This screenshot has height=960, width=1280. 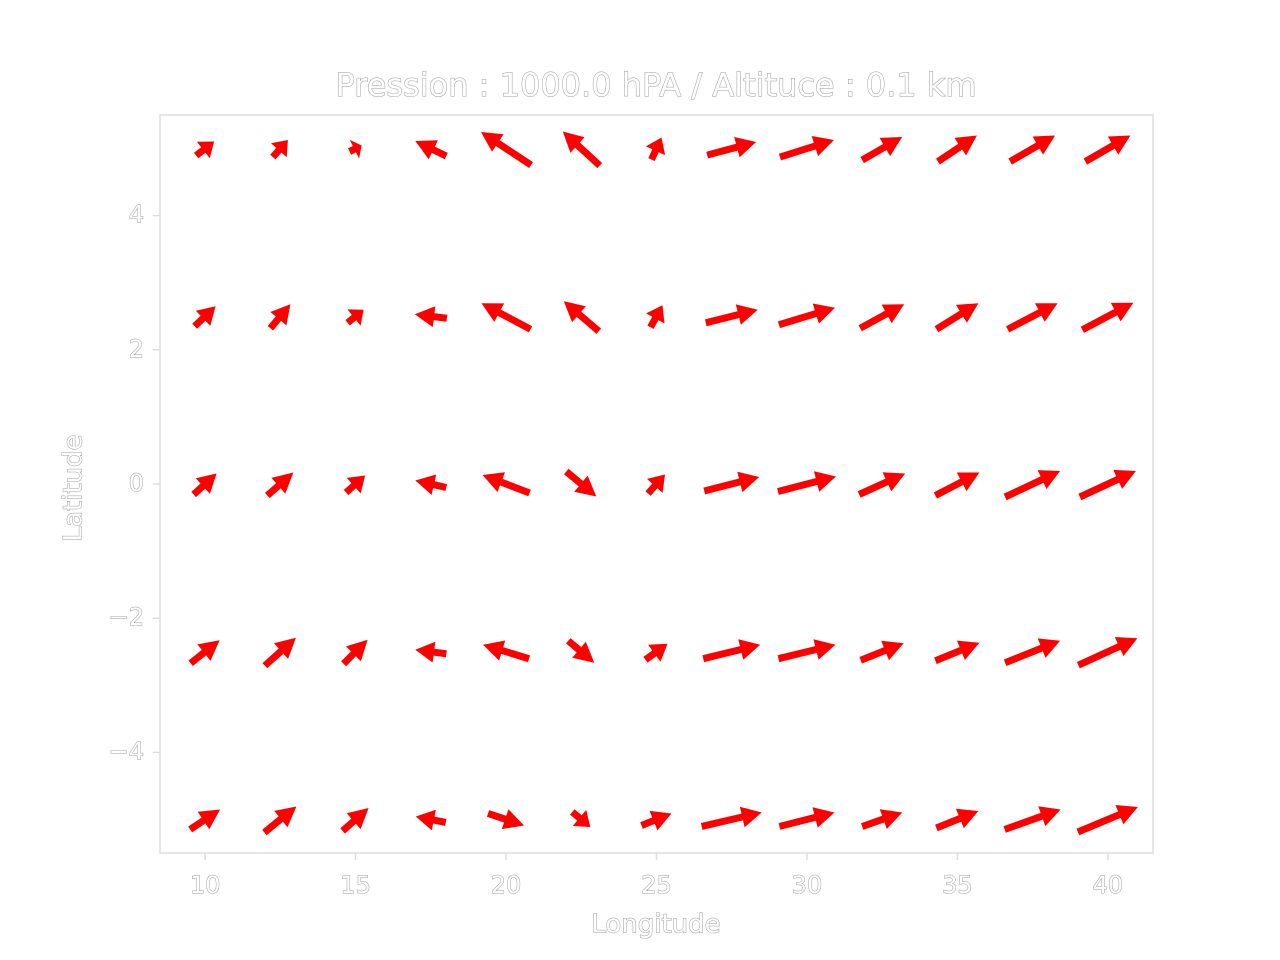 I want to click on x-tick-label: 35, so click(x=957, y=885).